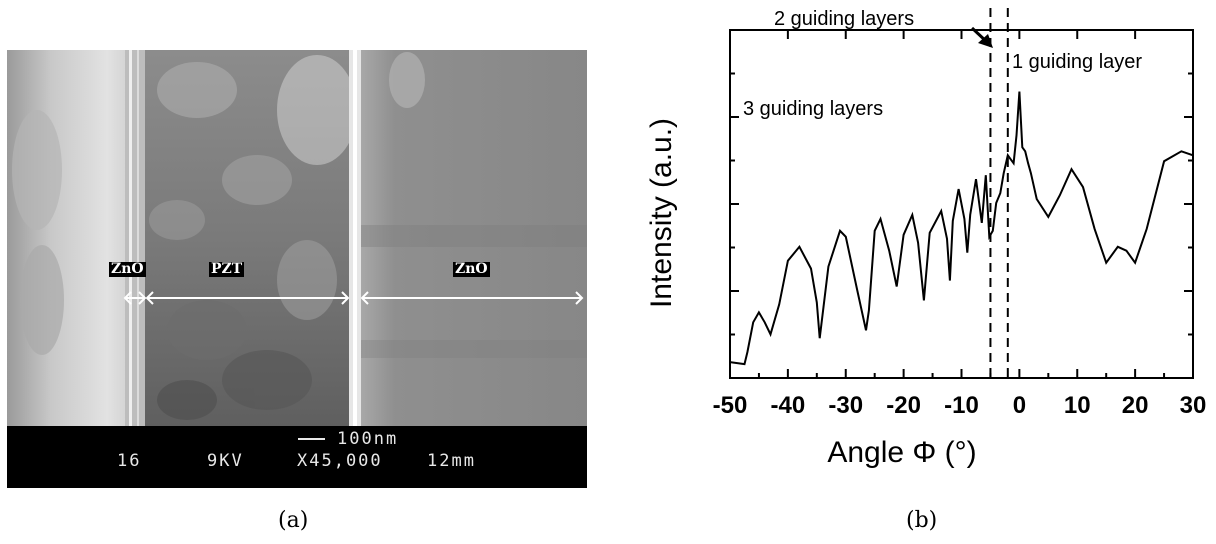  What do you see at coordinates (451, 461) in the screenshot?
I see `working-distance: 12mm` at bounding box center [451, 461].